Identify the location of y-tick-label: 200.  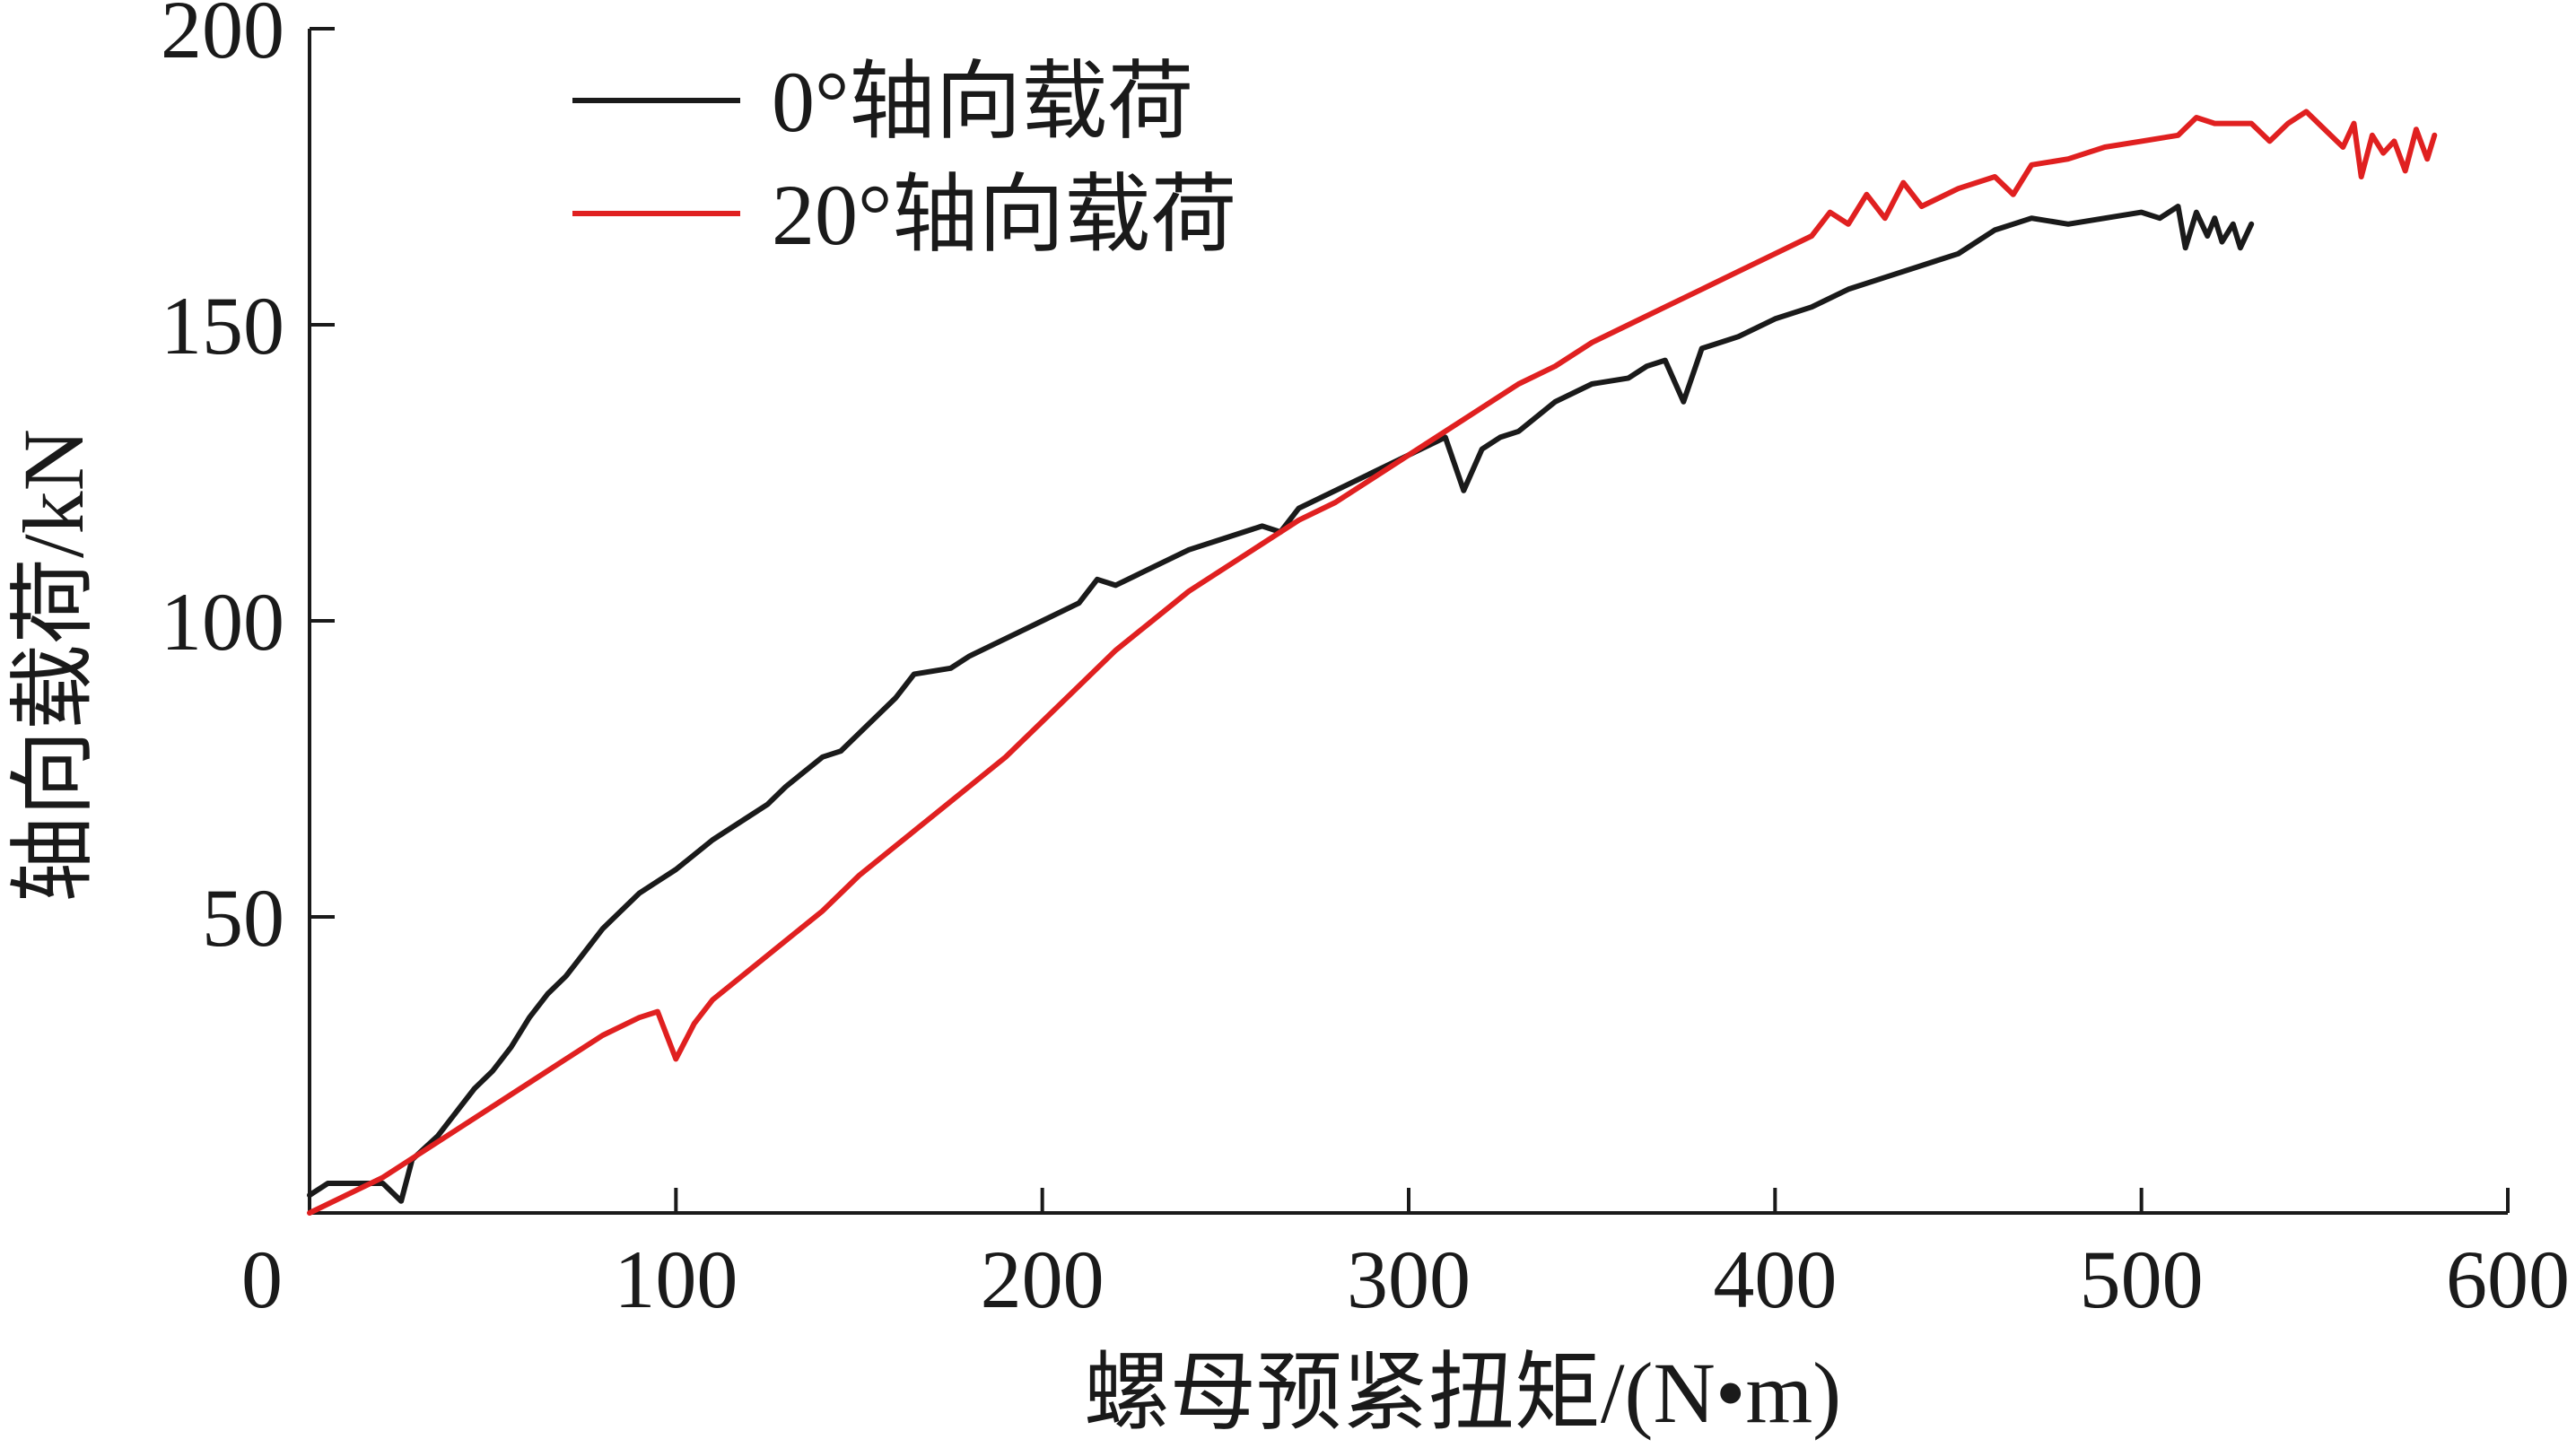
(223, 37).